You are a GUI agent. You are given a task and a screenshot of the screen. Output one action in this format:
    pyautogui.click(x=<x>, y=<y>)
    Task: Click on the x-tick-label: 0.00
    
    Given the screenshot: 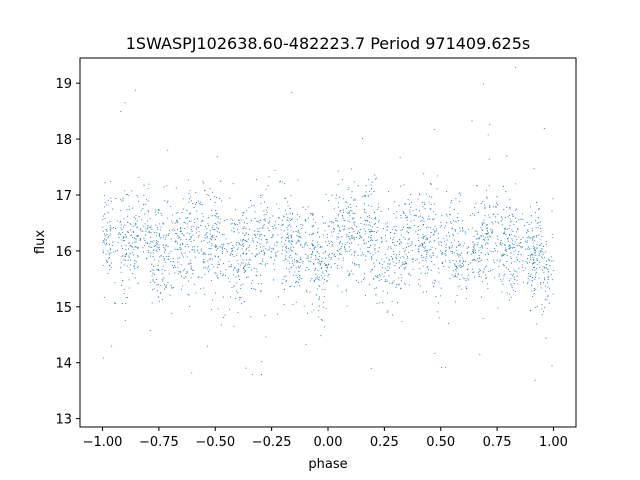 What is the action you would take?
    pyautogui.click(x=328, y=442)
    